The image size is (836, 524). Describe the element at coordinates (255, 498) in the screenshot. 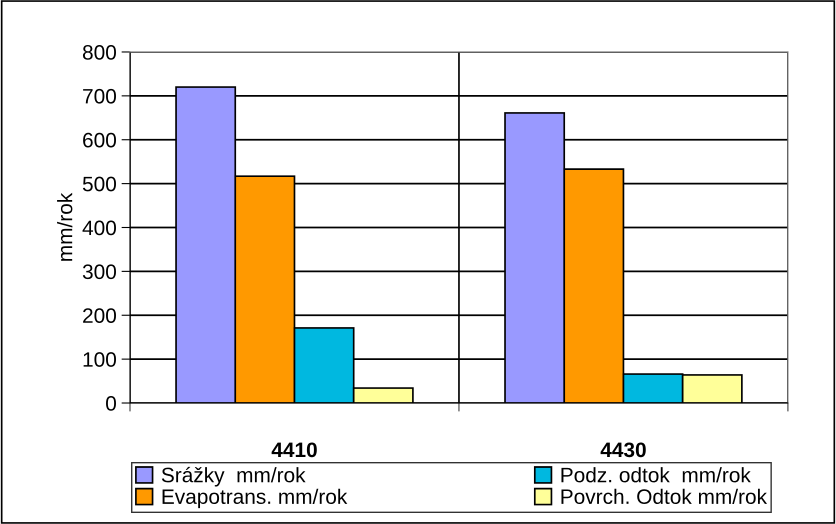

I see `legend-label: Evapotrans. mm/rok` at that location.